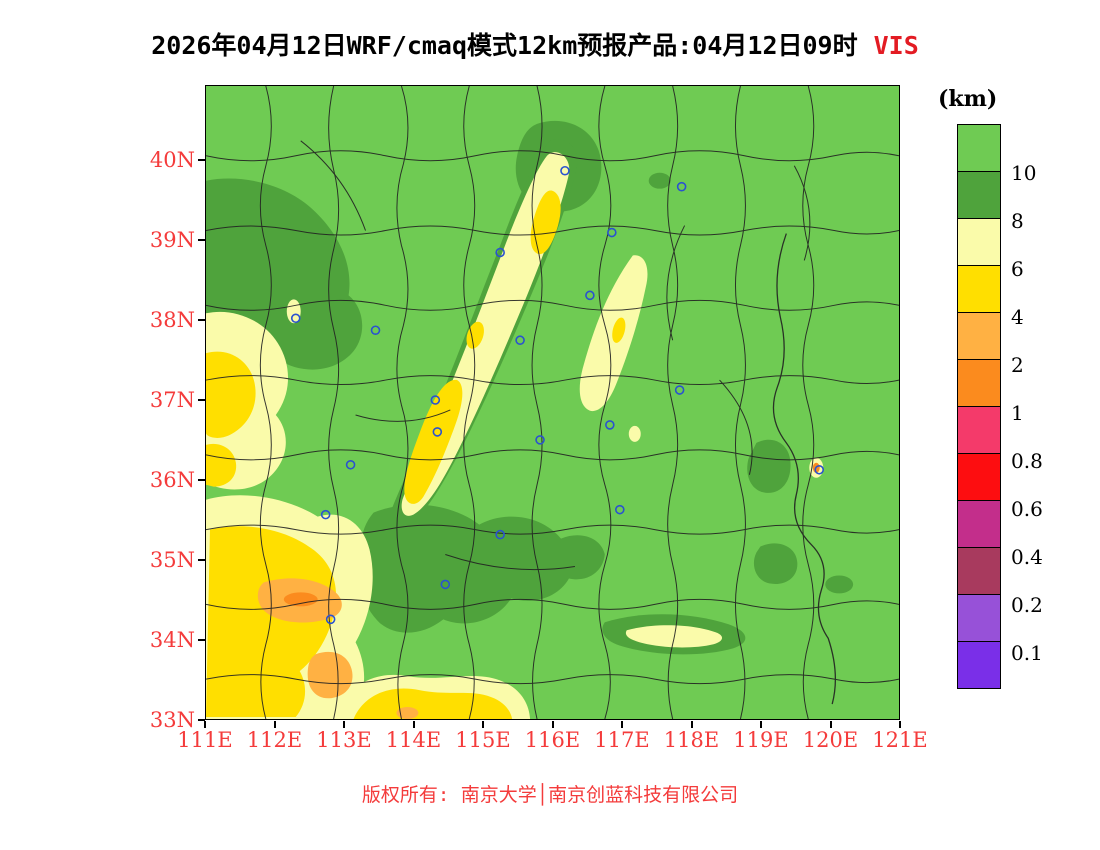 The width and height of the screenshot is (1100, 850). Describe the element at coordinates (172, 320) in the screenshot. I see `lat-label-38N: 38N` at that location.